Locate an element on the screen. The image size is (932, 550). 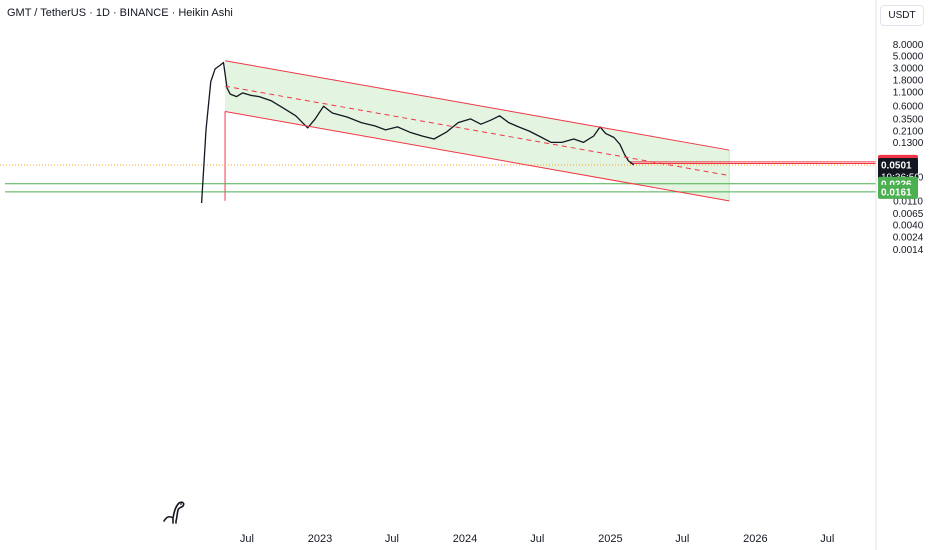
y-tick-label: 0.0110 is located at coordinates (908, 201).